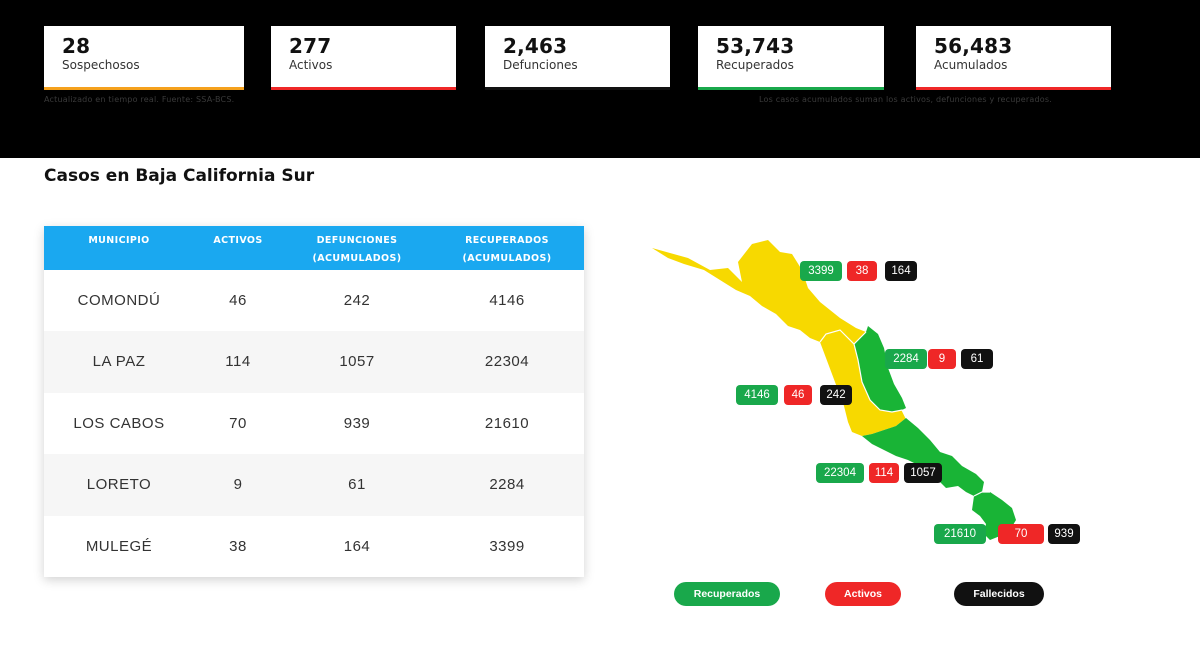  Describe the element at coordinates (821, 271) in the screenshot. I see `label-mulege-recuperados: 3399` at that location.